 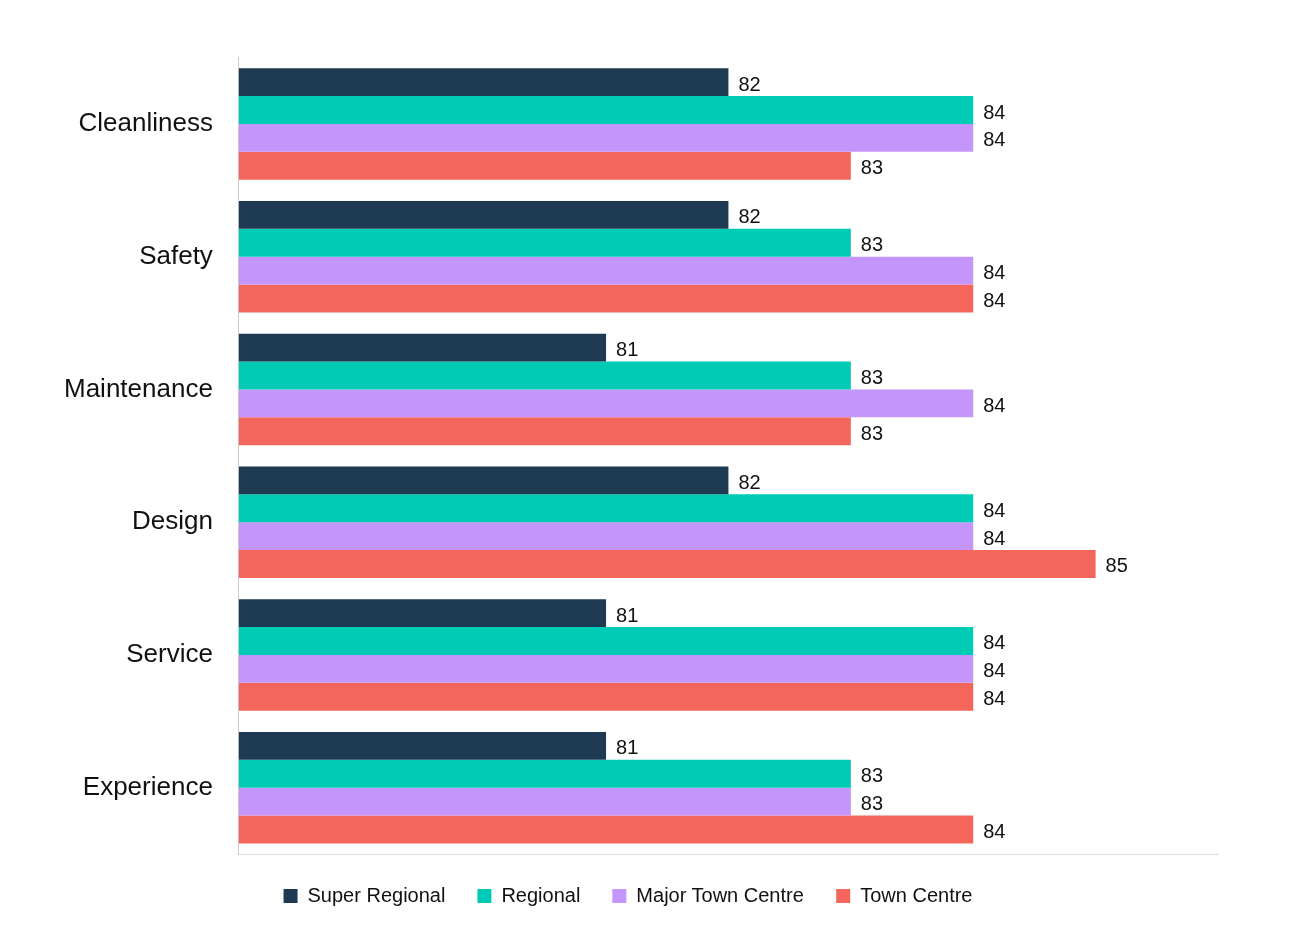 I want to click on y-tick-label: Maintenance, so click(x=138, y=387).